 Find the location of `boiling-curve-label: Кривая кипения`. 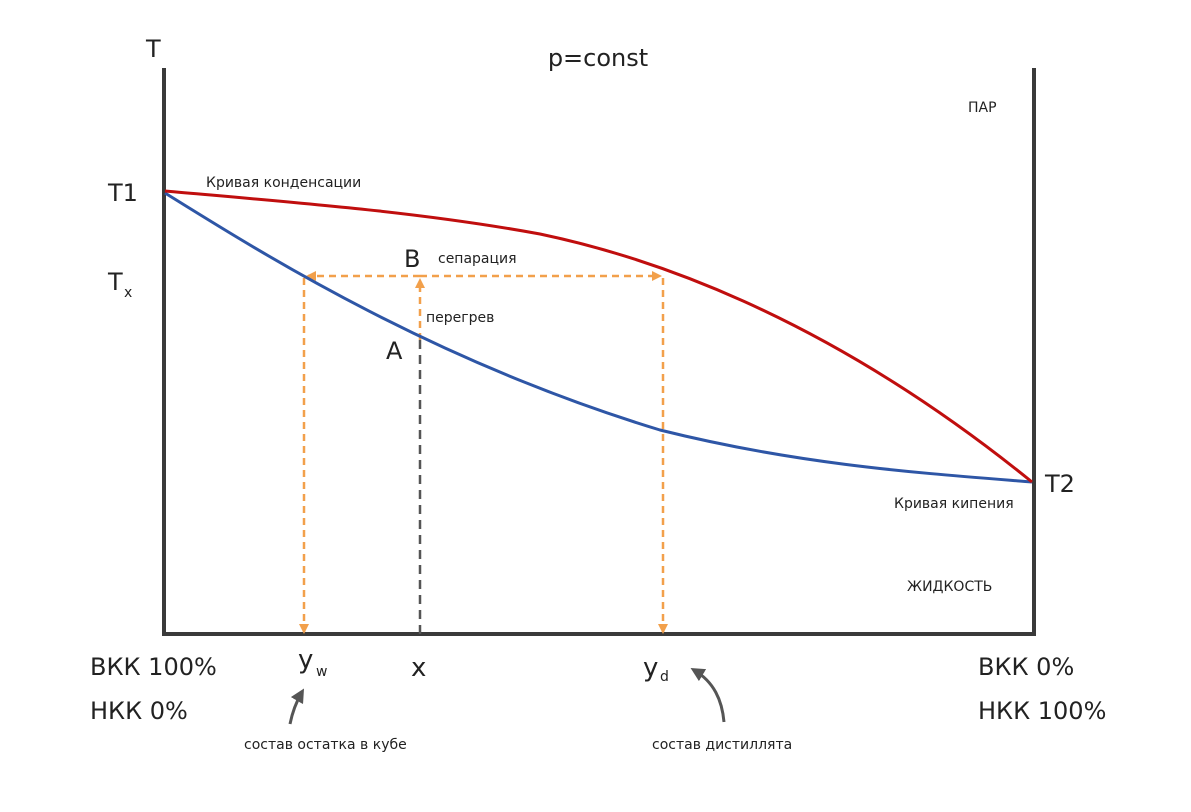

boiling-curve-label: Кривая кипения is located at coordinates (954, 504).